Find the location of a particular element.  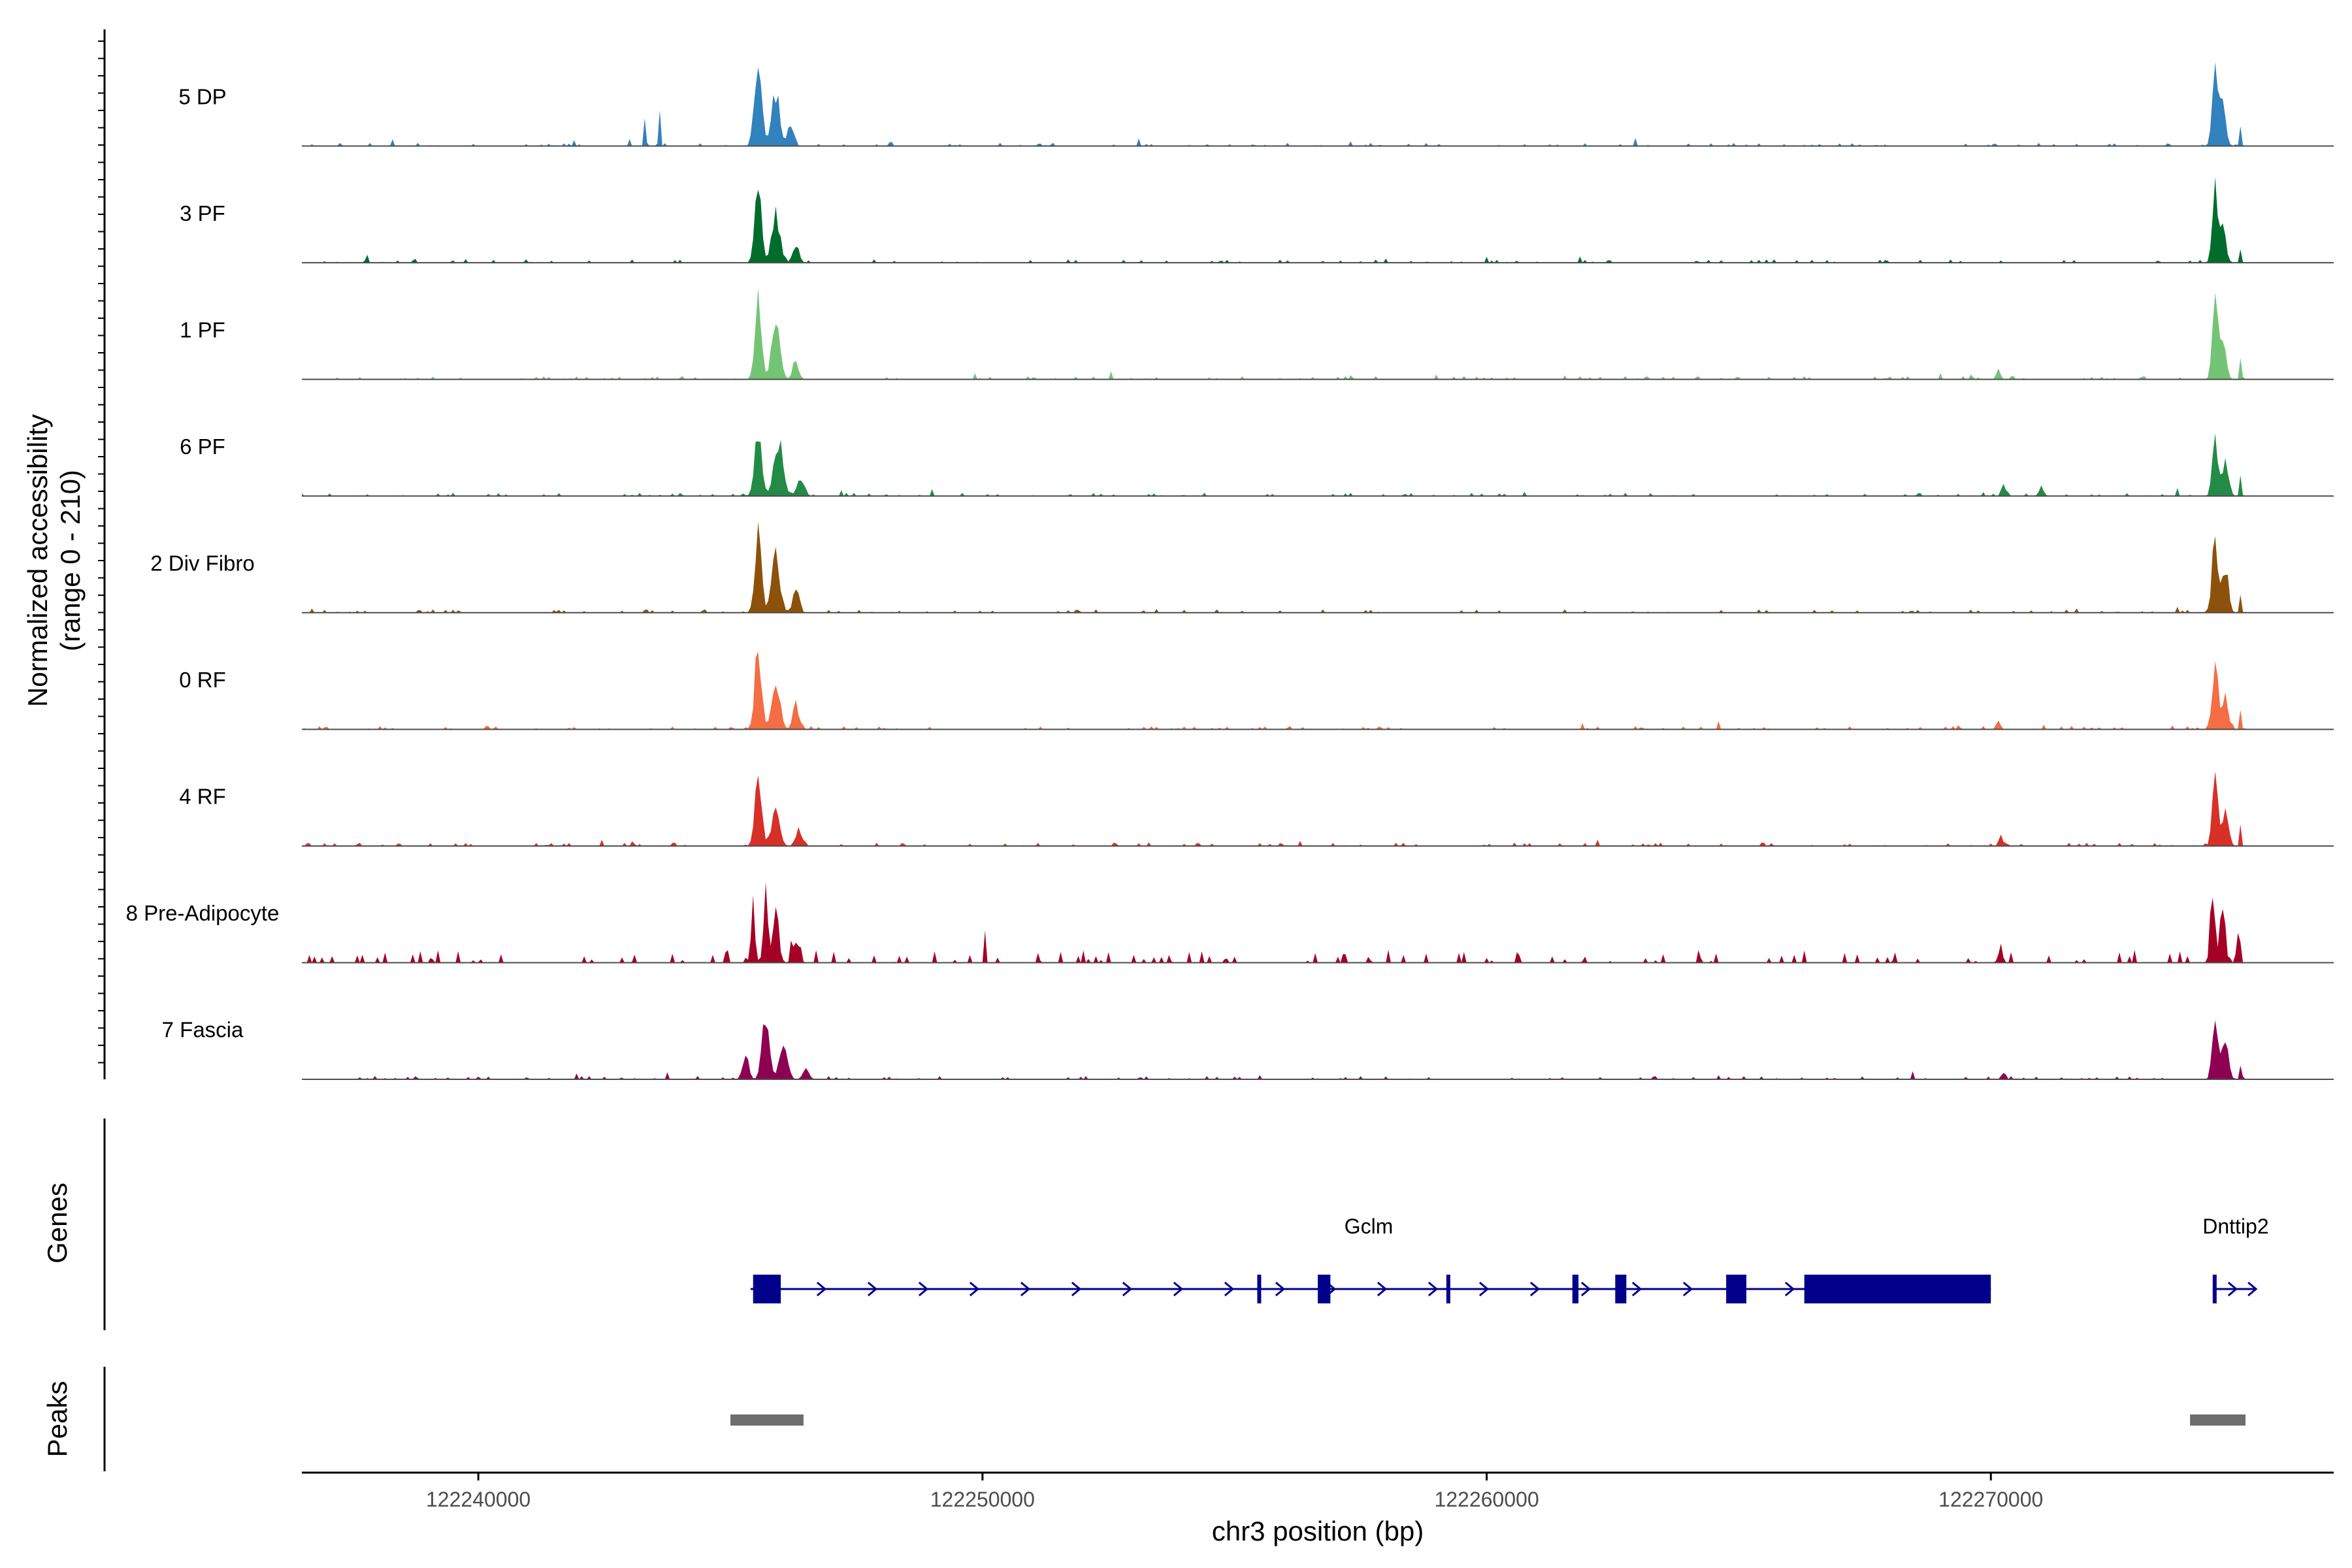

track-2: 3 PF is located at coordinates (1257, 220).